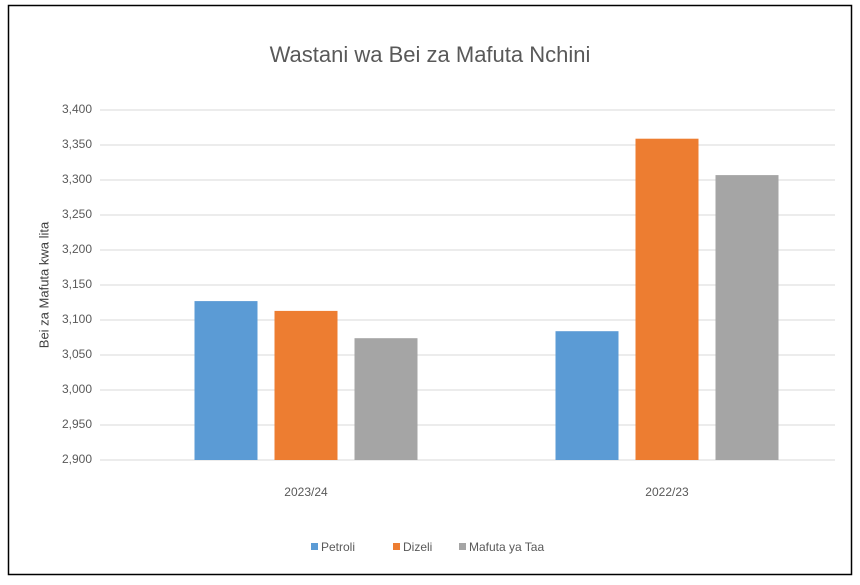 This screenshot has height=585, width=860. I want to click on x-tick-label: 2023/24, so click(306, 492).